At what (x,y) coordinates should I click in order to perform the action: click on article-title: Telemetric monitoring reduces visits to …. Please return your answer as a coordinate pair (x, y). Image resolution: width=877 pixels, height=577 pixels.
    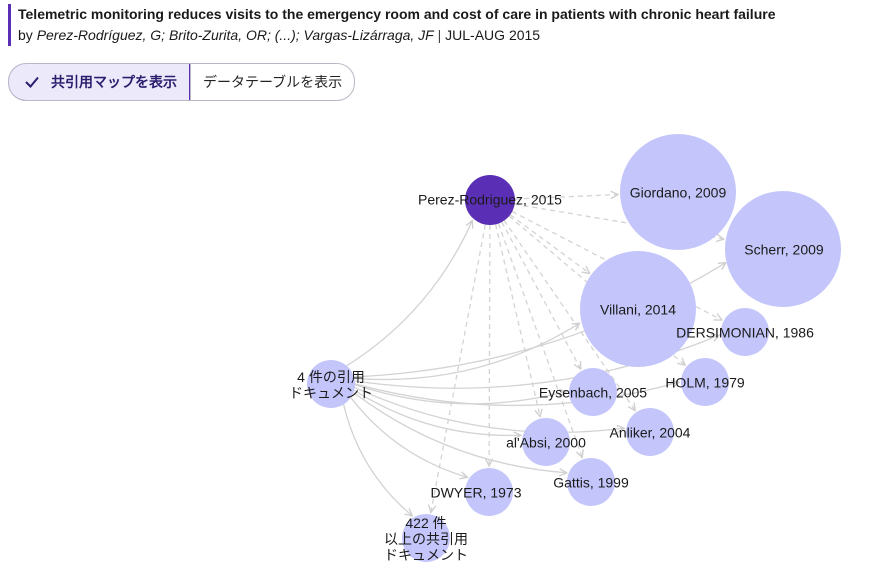
    Looking at the image, I should click on (397, 14).